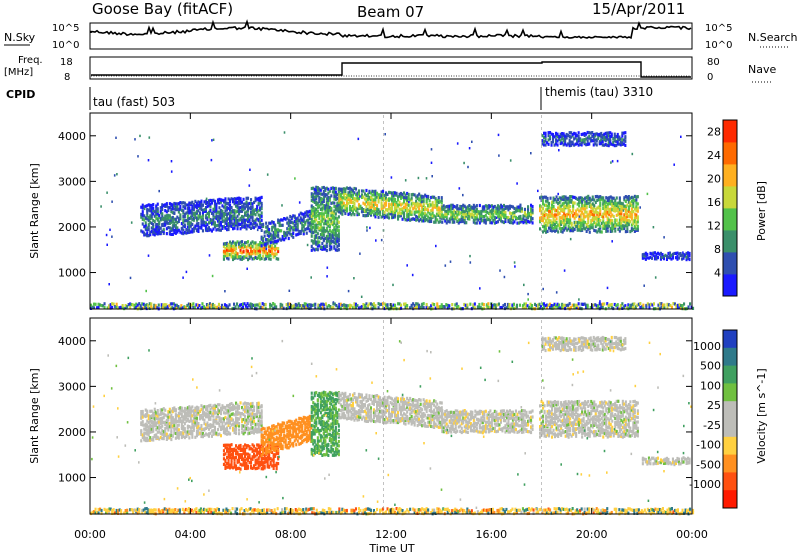 Image resolution: width=800 pixels, height=554 pixels. Describe the element at coordinates (422, 202) in the screenshot. I see `noise-cell` at that location.